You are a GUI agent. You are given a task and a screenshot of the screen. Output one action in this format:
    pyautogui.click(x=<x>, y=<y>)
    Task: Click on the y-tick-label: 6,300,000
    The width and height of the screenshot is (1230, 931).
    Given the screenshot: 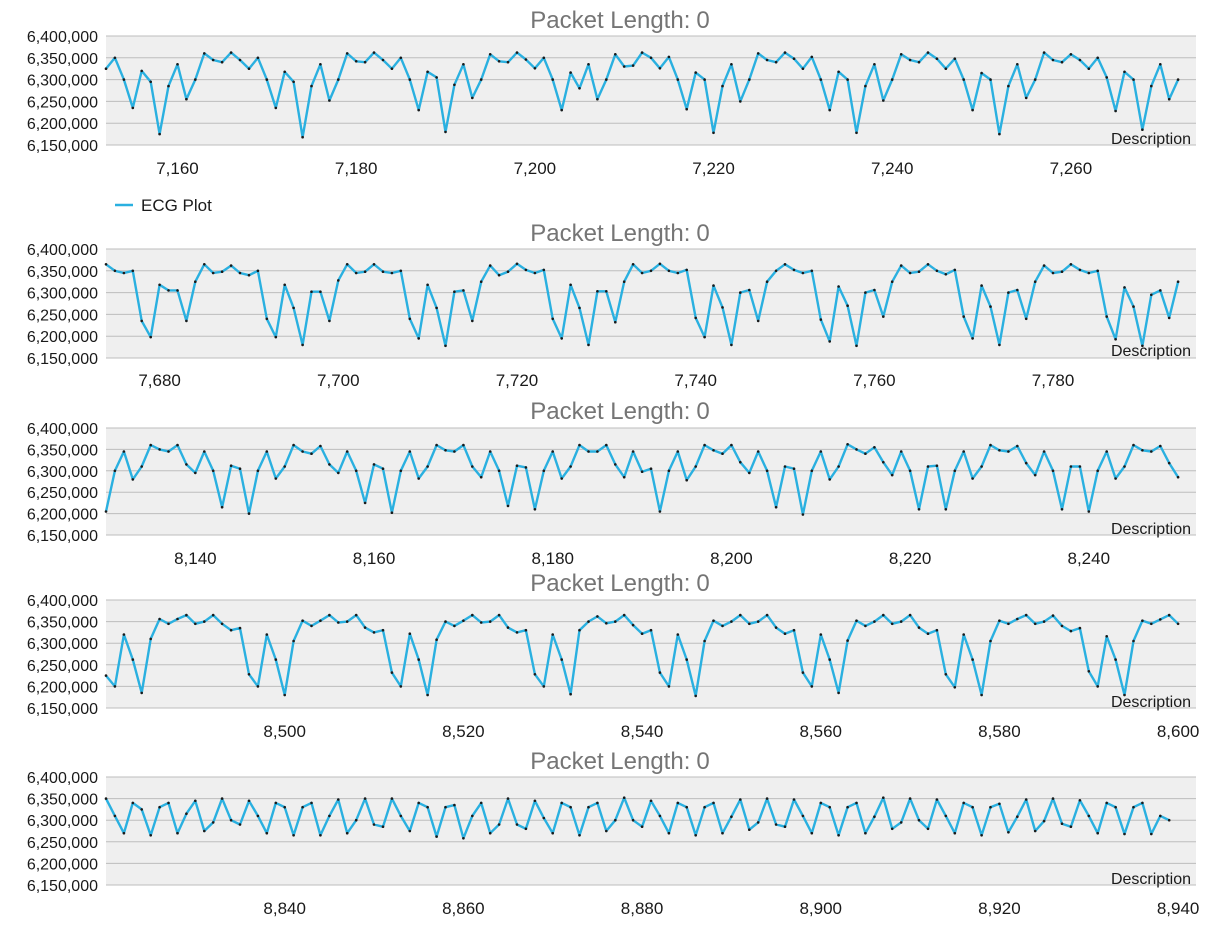 What is the action you would take?
    pyautogui.click(x=62, y=81)
    